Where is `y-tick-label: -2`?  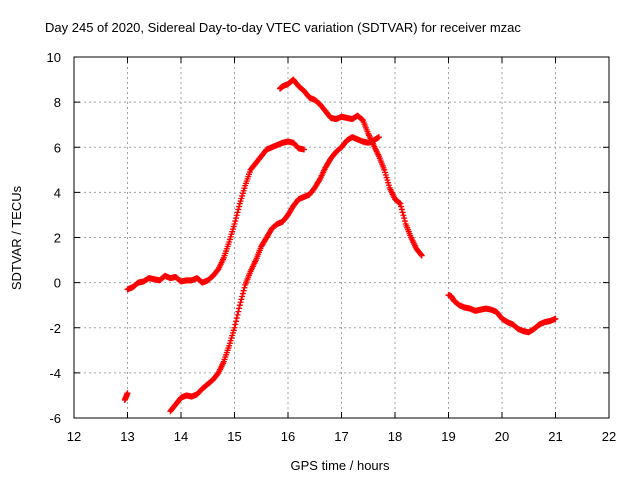 y-tick-label: -2 is located at coordinates (55, 328).